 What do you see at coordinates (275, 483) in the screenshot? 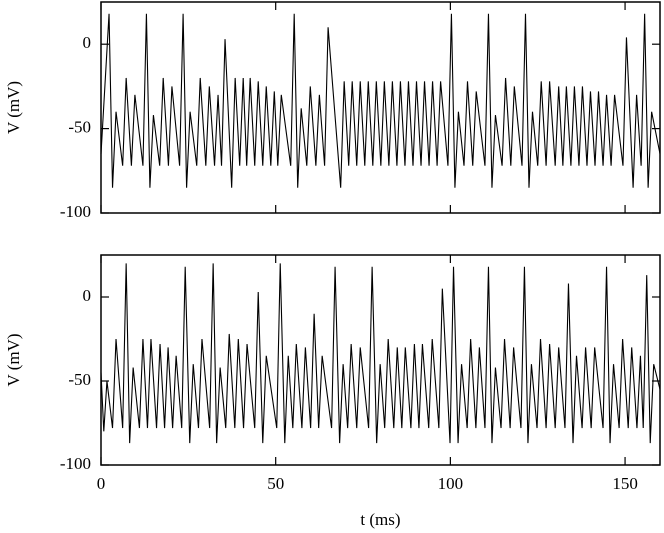
I see `x-tick-label: 50` at bounding box center [275, 483].